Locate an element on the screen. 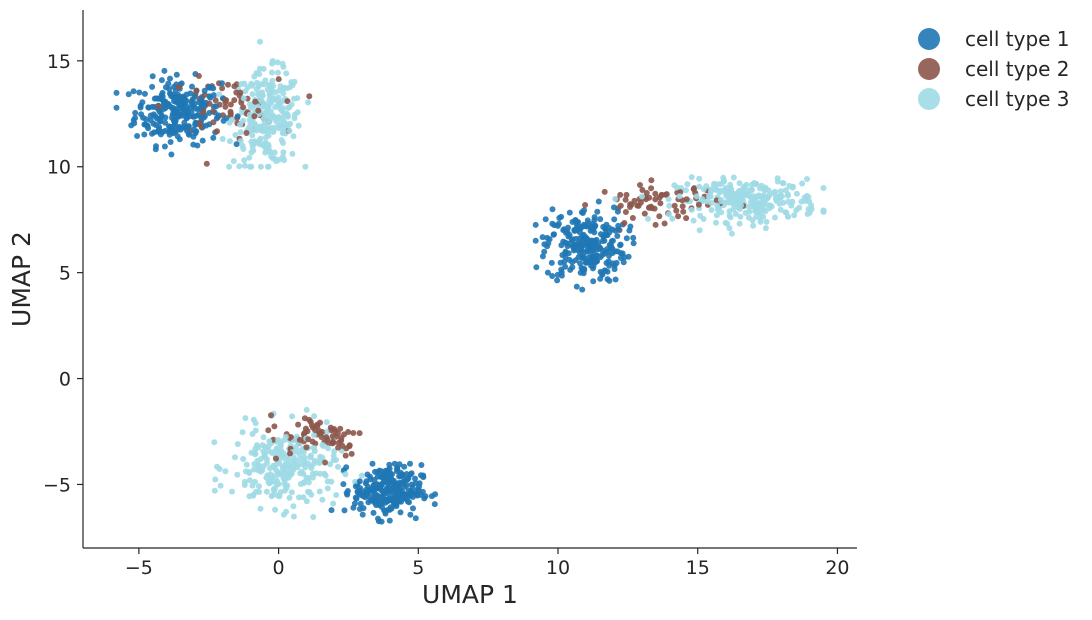  x-tick-label: −5 is located at coordinates (139, 568).